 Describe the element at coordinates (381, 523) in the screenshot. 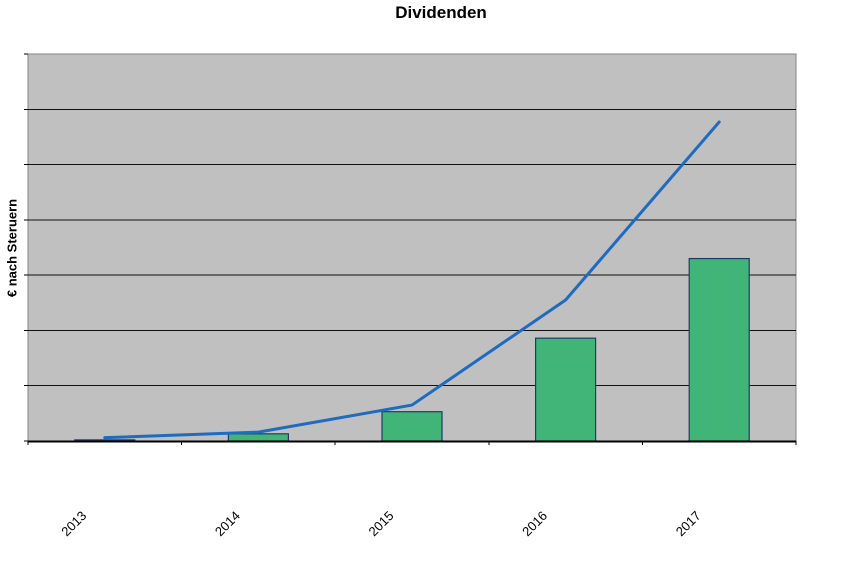

I see `x-axis-label: 2015` at that location.